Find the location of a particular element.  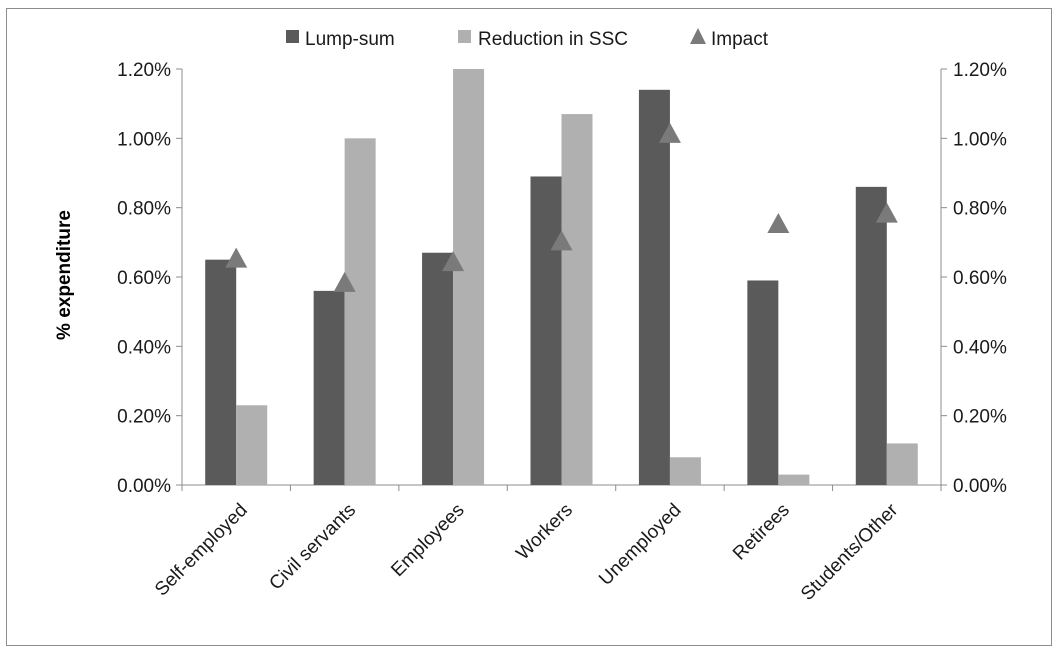

category-label-3: Workers is located at coordinates (544, 532).